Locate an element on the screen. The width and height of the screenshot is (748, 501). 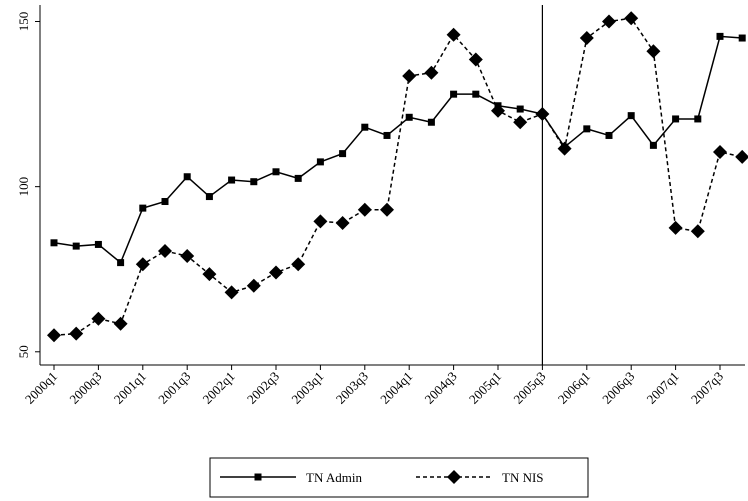
legend-box is located at coordinates (399, 477).